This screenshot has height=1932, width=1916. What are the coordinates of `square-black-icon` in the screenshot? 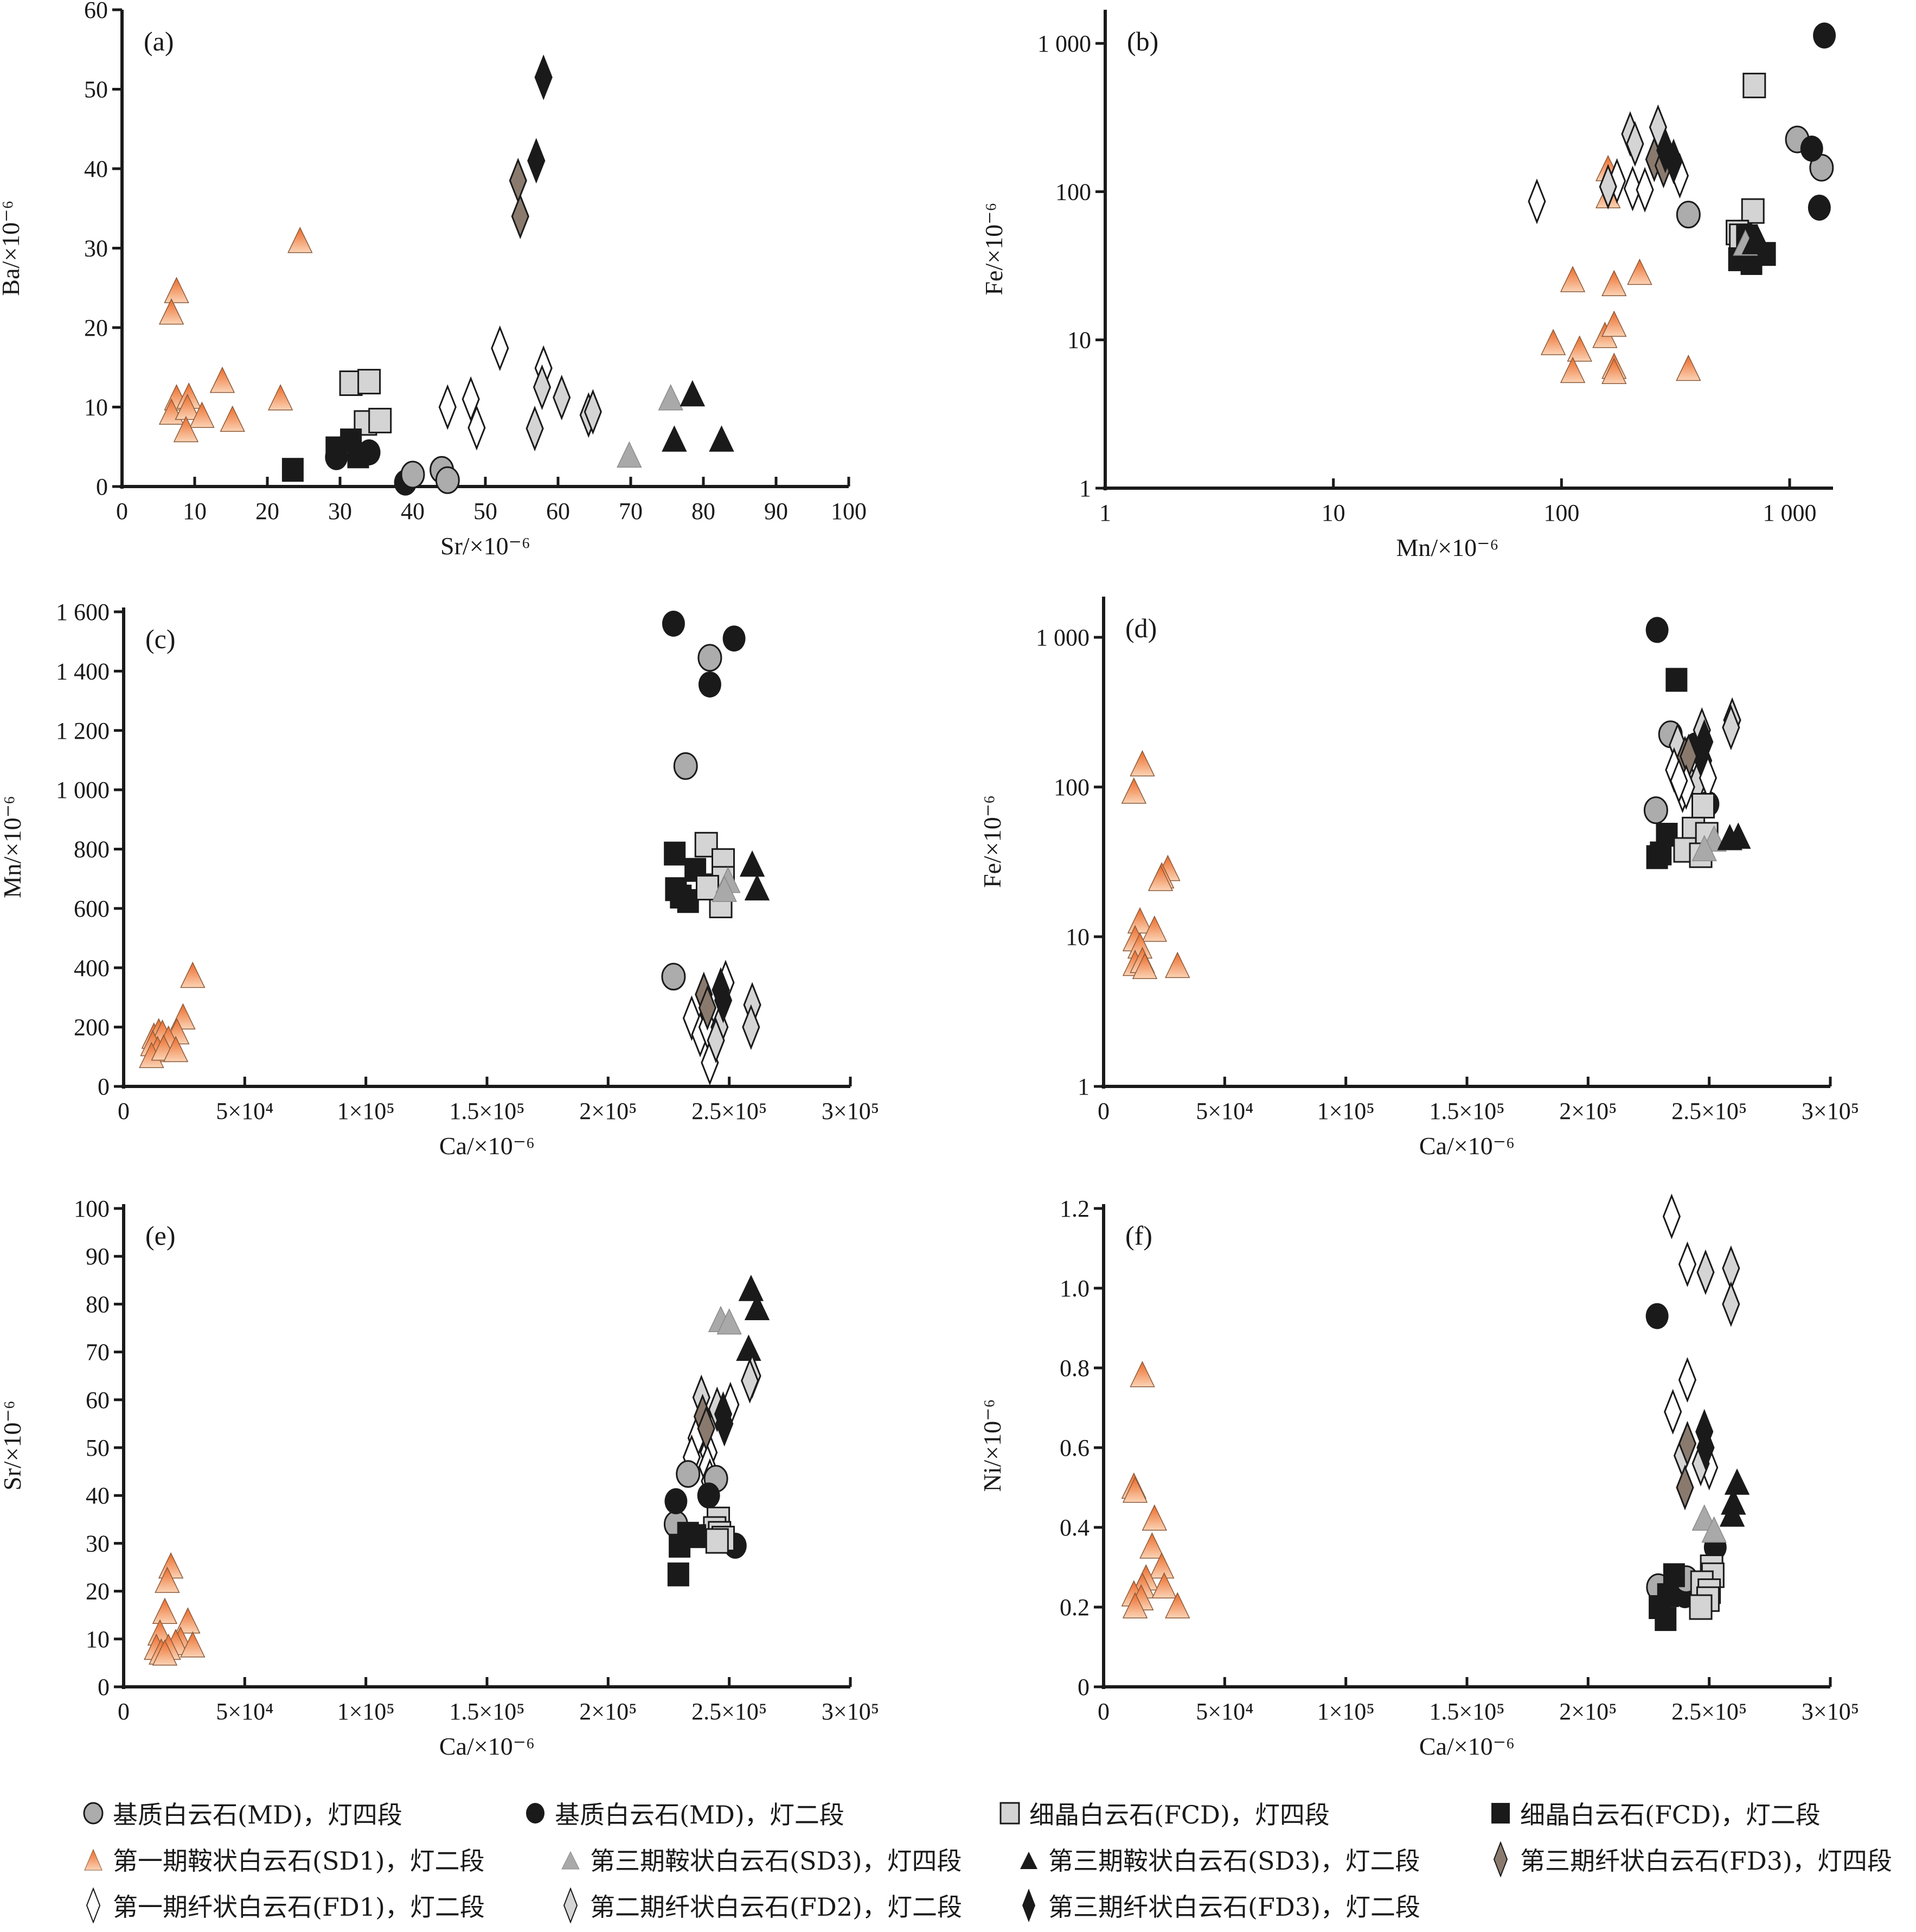 It's located at (1500, 1813).